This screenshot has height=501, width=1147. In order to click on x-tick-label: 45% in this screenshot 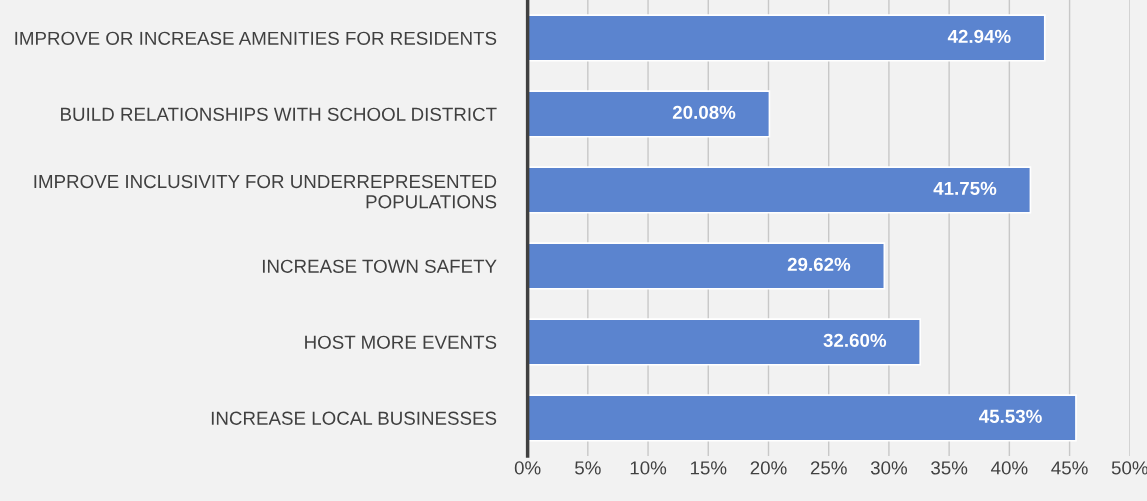, I will do `click(1069, 468)`.